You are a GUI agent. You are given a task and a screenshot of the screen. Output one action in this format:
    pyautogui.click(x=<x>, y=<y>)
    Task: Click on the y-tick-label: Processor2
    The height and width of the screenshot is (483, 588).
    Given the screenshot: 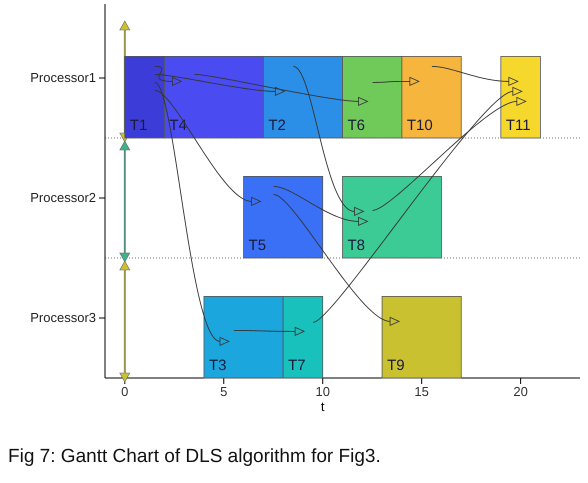 What is the action you would take?
    pyautogui.click(x=63, y=198)
    